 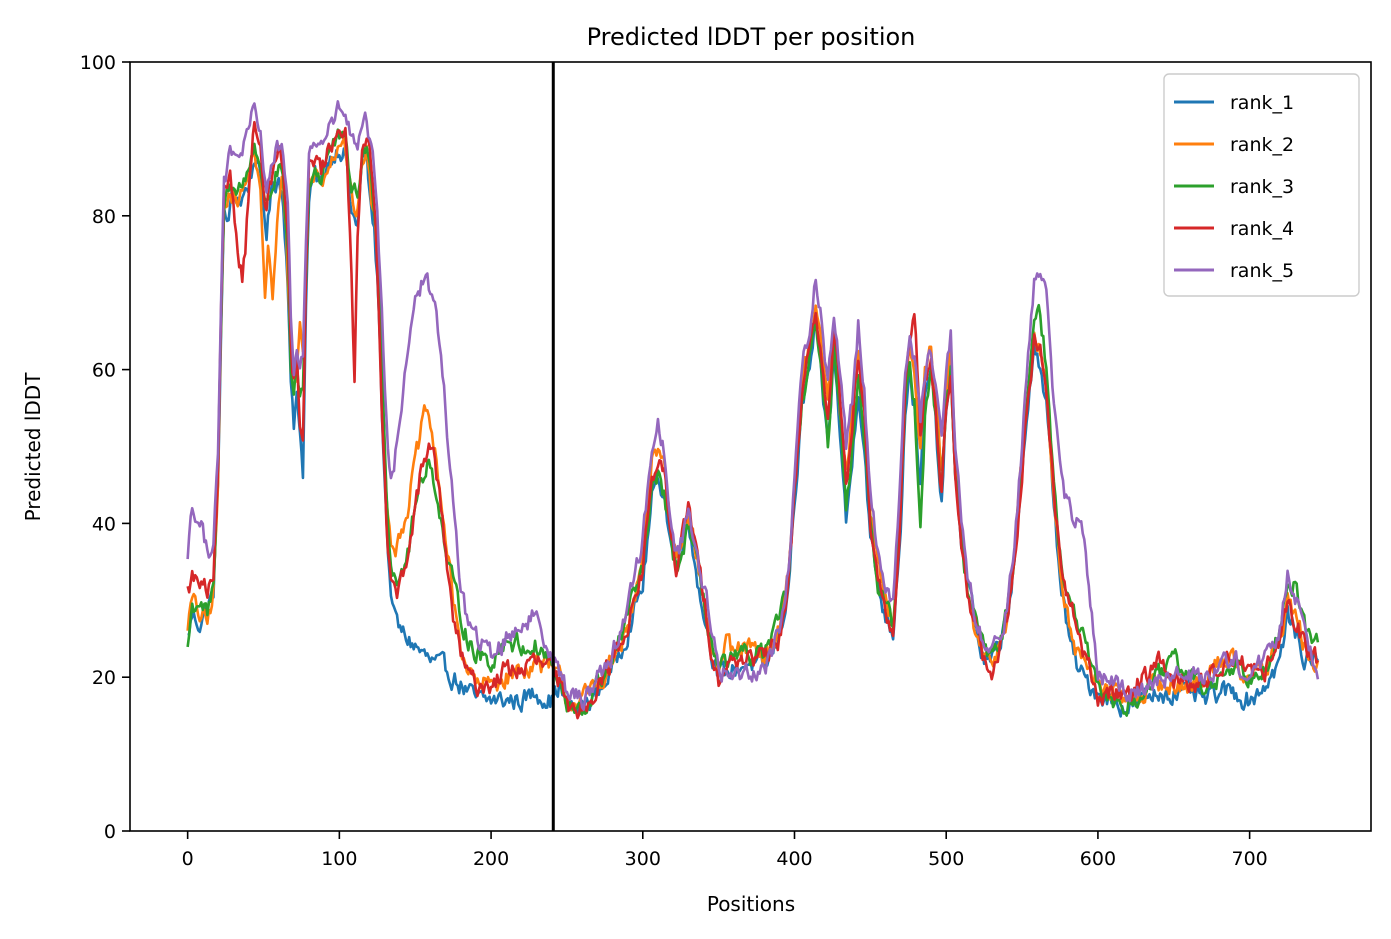 What do you see at coordinates (1262, 229) in the screenshot?
I see `legend-label-rank-4: rank_4` at bounding box center [1262, 229].